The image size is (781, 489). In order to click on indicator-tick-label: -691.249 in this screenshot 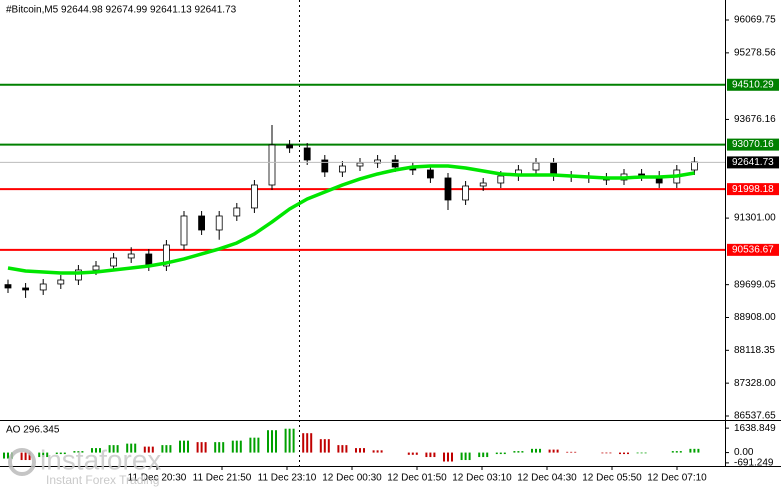, I will do `click(754, 463)`.